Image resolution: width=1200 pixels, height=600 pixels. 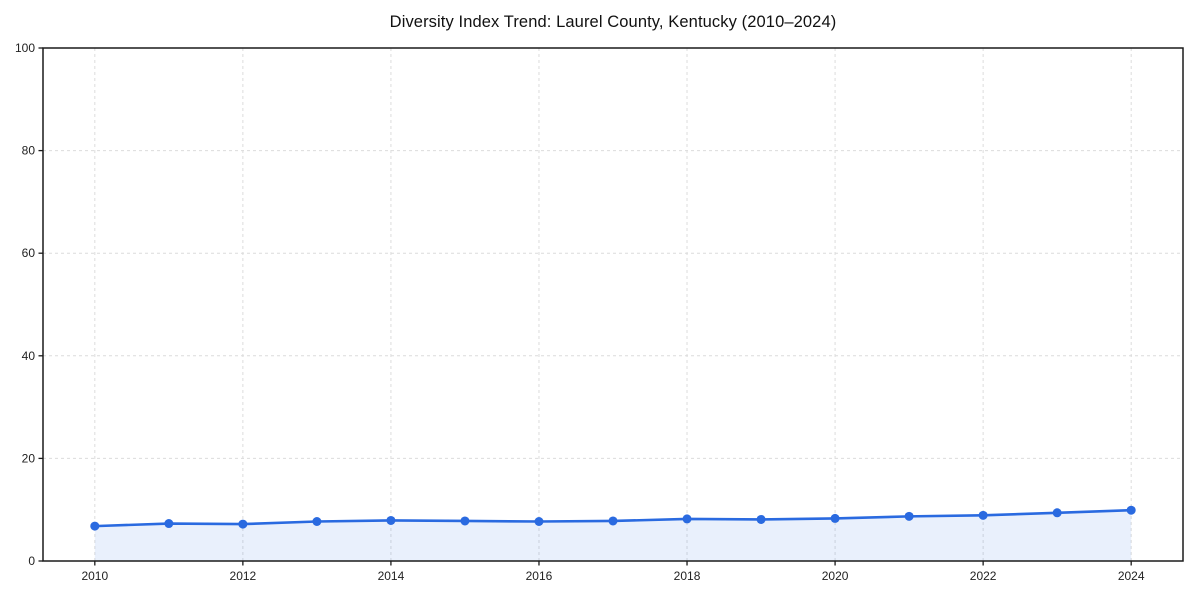 What do you see at coordinates (1057, 513) in the screenshot?
I see `data-point-2023` at bounding box center [1057, 513].